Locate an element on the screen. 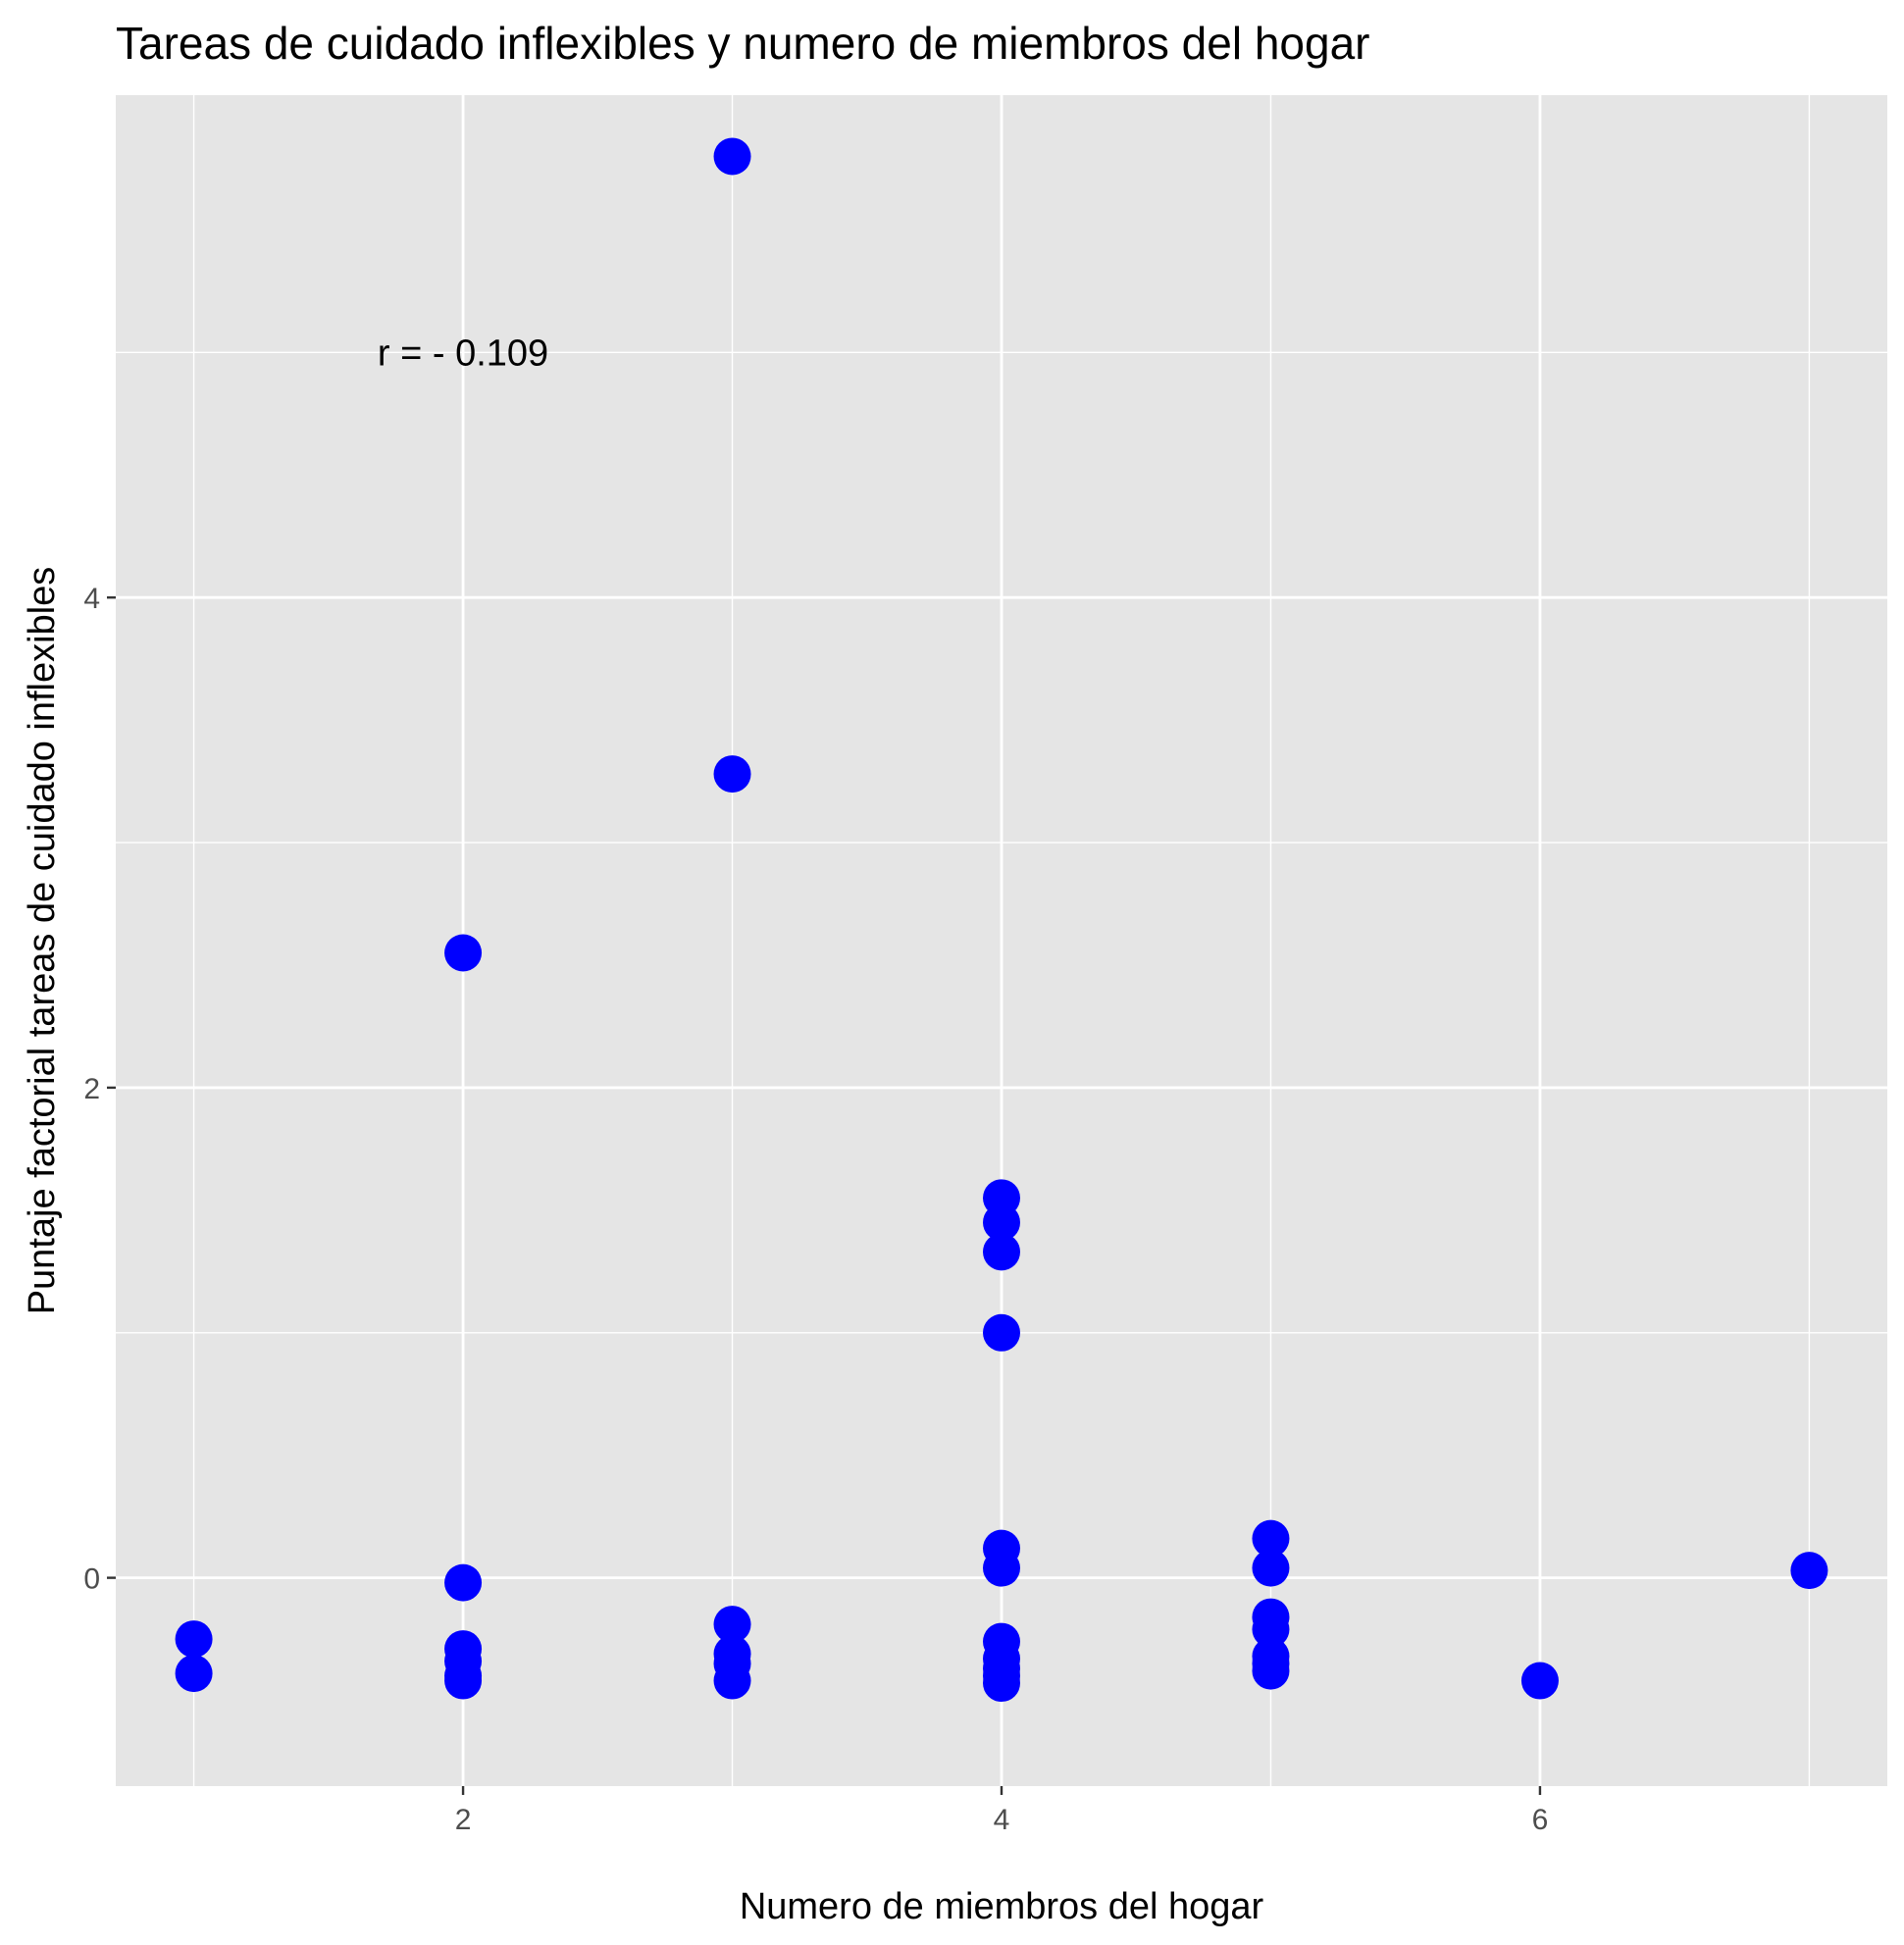 The image size is (1904, 1945). y-tick-label: 4 is located at coordinates (91, 599).